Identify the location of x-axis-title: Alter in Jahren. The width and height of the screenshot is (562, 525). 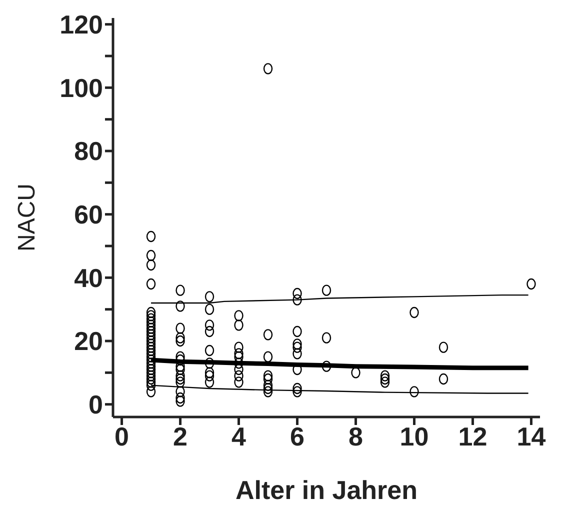
(326, 490).